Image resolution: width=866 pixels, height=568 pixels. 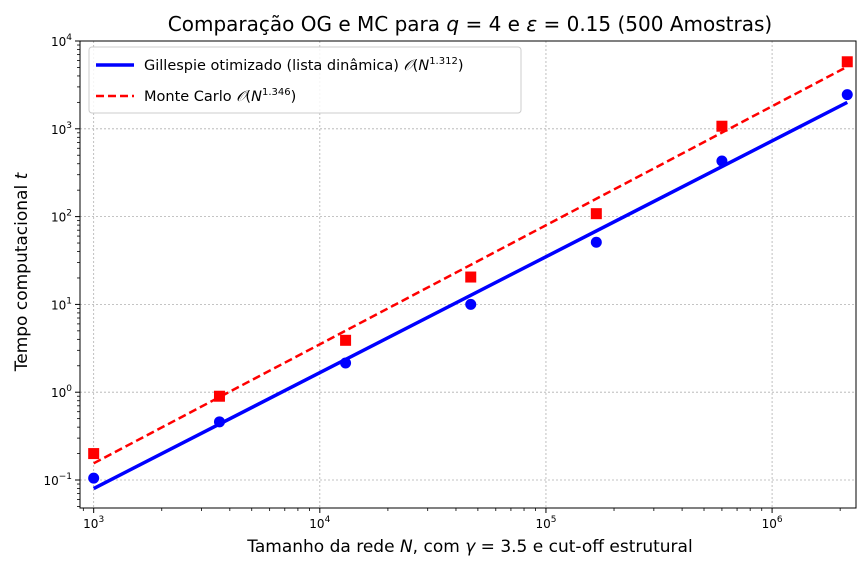 What do you see at coordinates (61, 217) in the screenshot?
I see `y-tick-label: 10²` at bounding box center [61, 217].